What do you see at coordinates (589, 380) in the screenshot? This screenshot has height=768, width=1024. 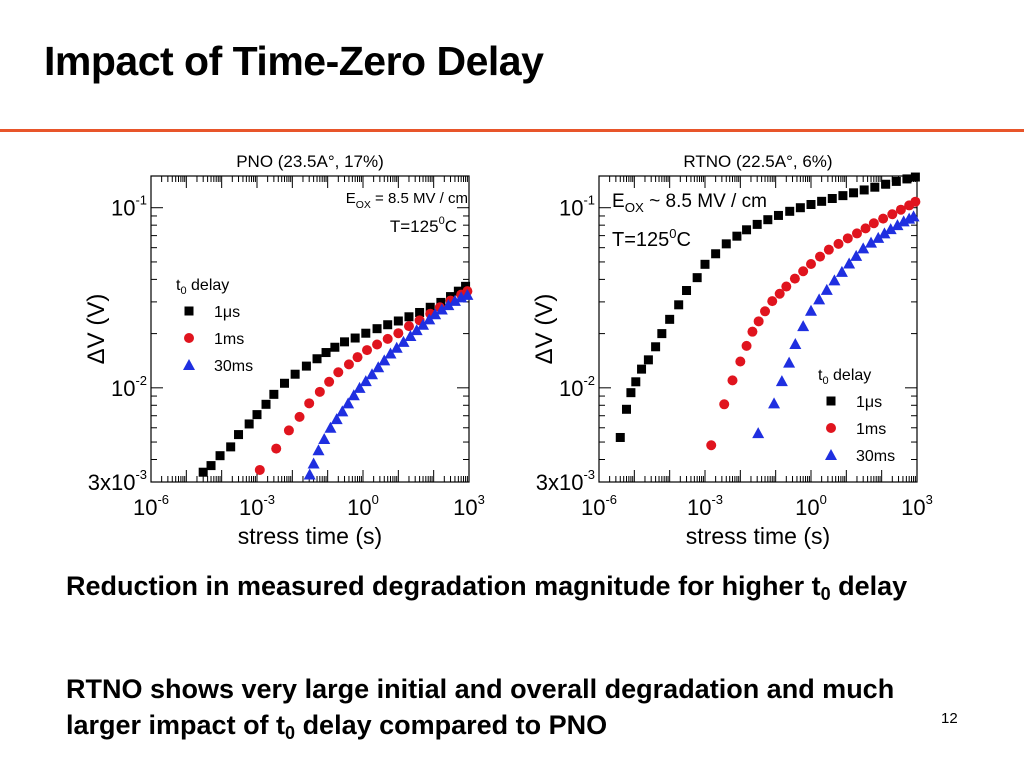 I see `y-tick-exponent: -2` at bounding box center [589, 380].